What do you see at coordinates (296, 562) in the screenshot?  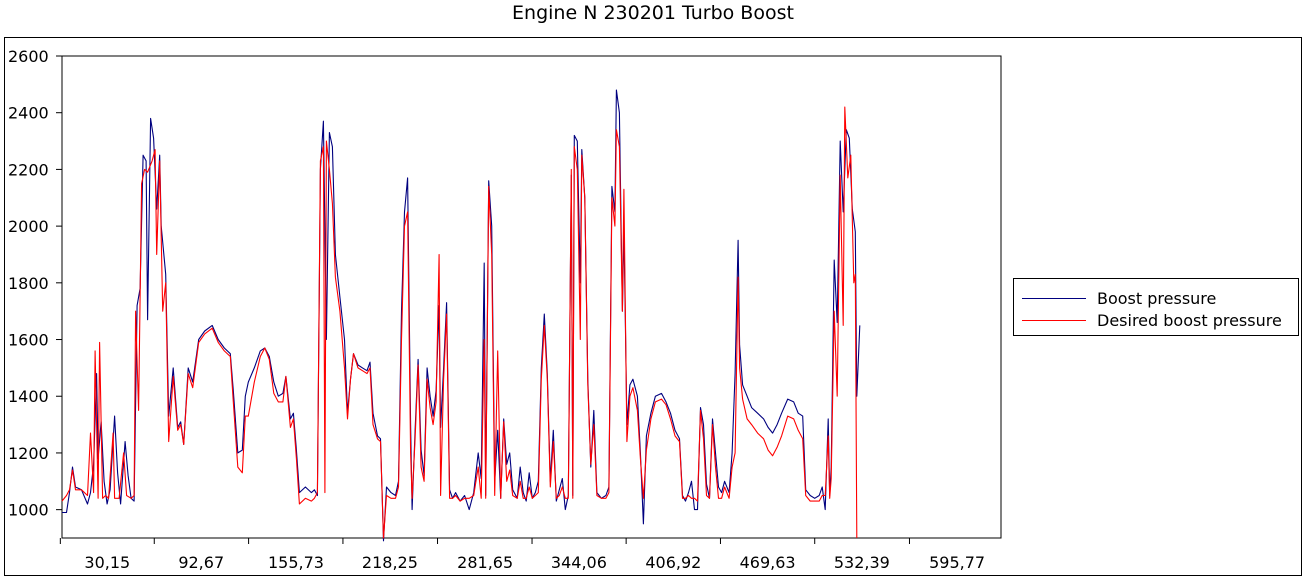 I see `x-tick-label-2: 155,73` at bounding box center [296, 562].